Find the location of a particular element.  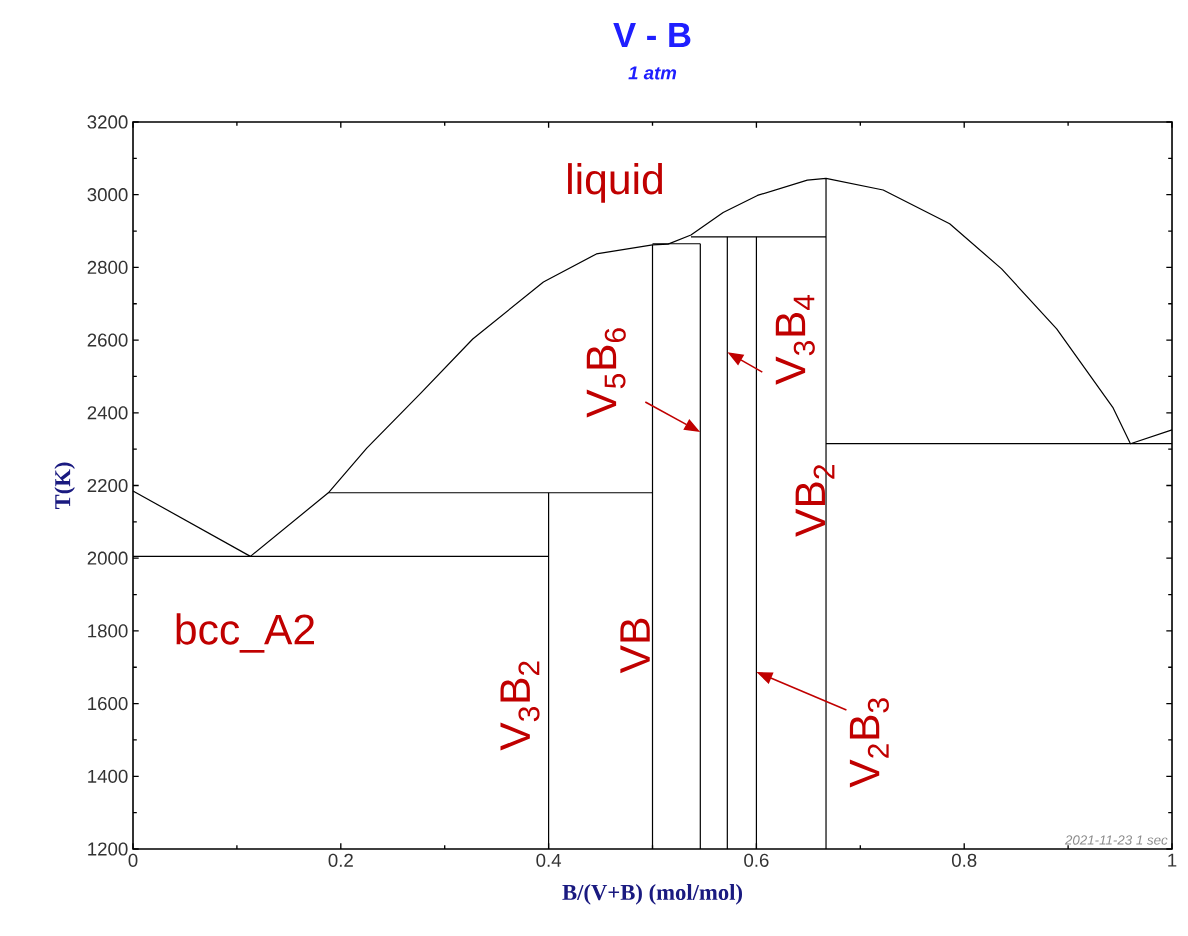

y-tick-label: 3000 is located at coordinates (107, 195).